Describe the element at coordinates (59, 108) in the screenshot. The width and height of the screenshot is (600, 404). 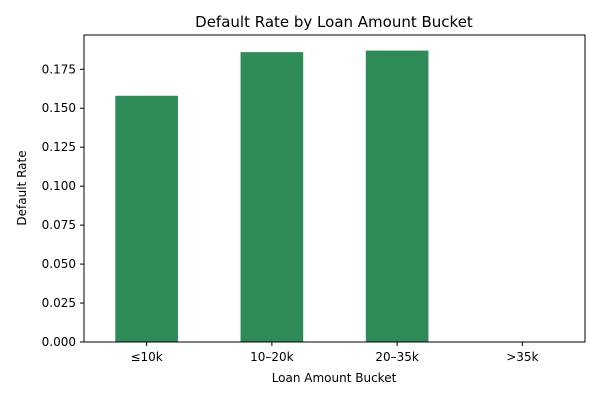
I see `y-tick-label-6: 0.150` at that location.